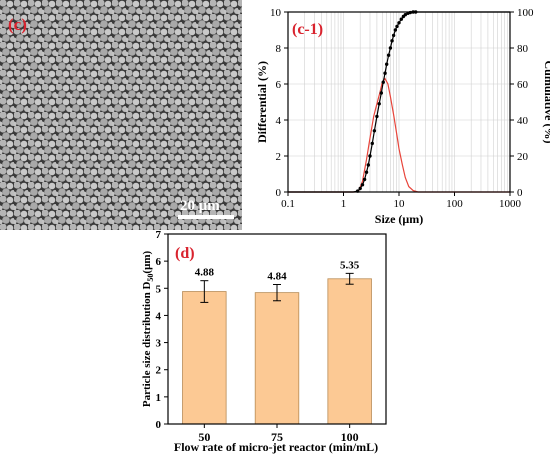 This screenshot has height=456, width=550. Describe the element at coordinates (523, 49) in the screenshot. I see `c1-y-tick-label-right: 80` at that location.